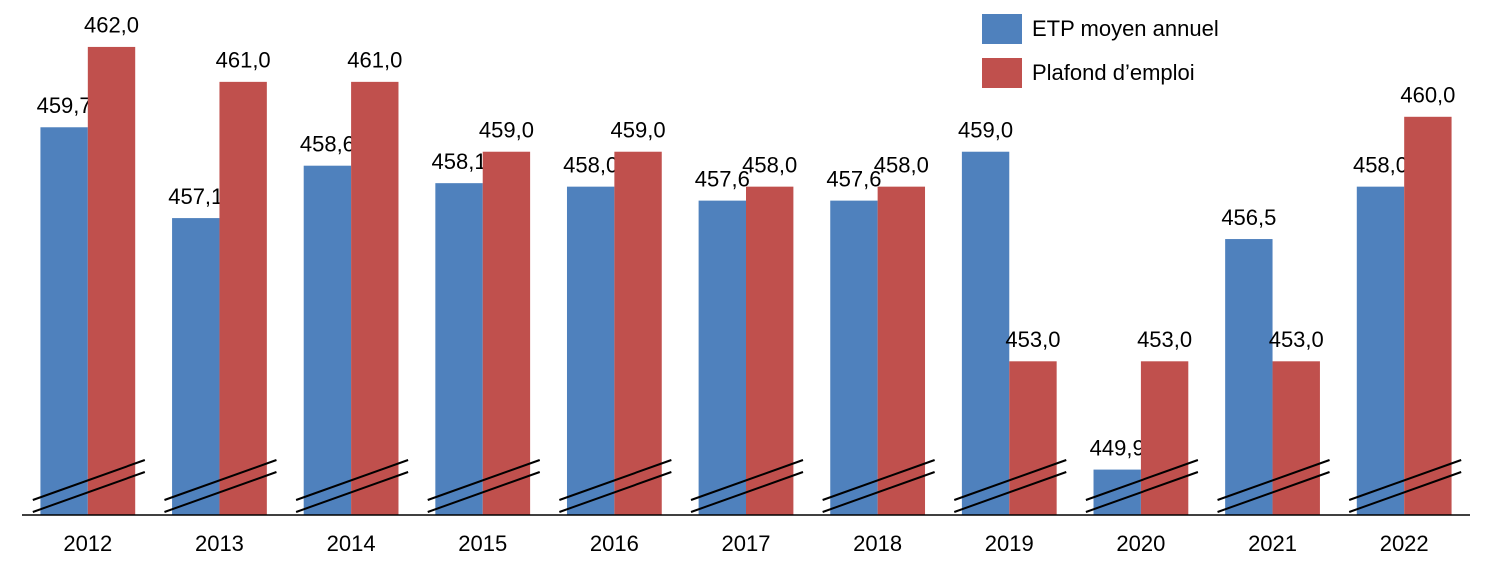 Image resolution: width=1486 pixels, height=578 pixels. I want to click on x-tick-label: 2014, so click(351, 543).